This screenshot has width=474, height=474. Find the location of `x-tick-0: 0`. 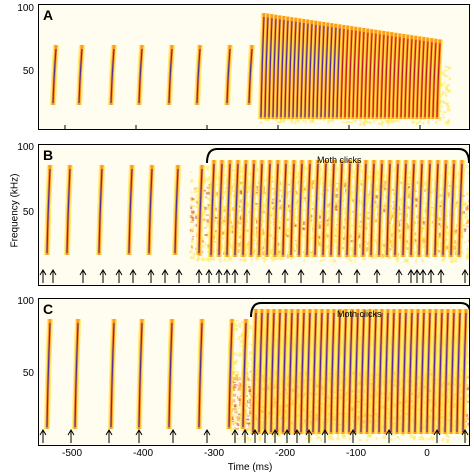

x-tick-0: 0 is located at coordinates (427, 453).